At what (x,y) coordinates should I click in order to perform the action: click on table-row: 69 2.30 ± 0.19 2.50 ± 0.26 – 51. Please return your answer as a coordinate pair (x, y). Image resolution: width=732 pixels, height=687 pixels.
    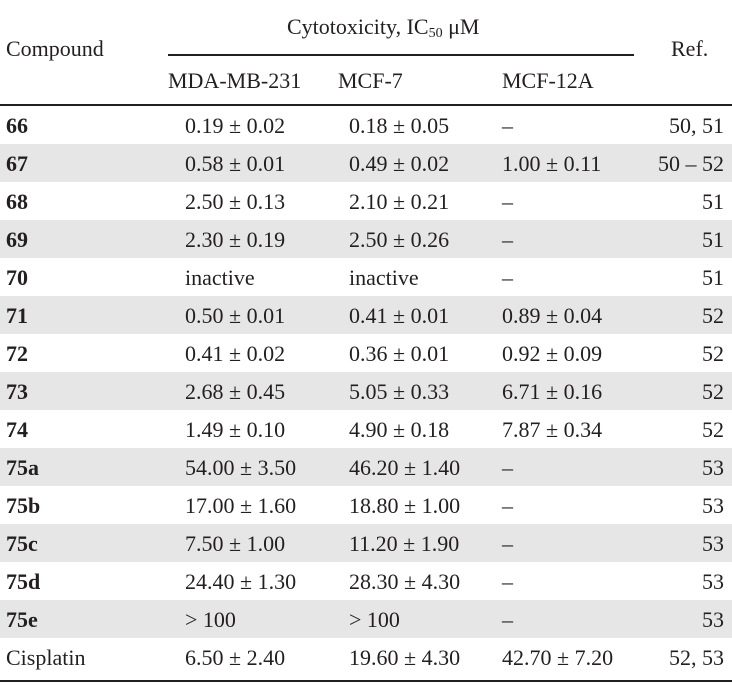
    Looking at the image, I should click on (366, 239).